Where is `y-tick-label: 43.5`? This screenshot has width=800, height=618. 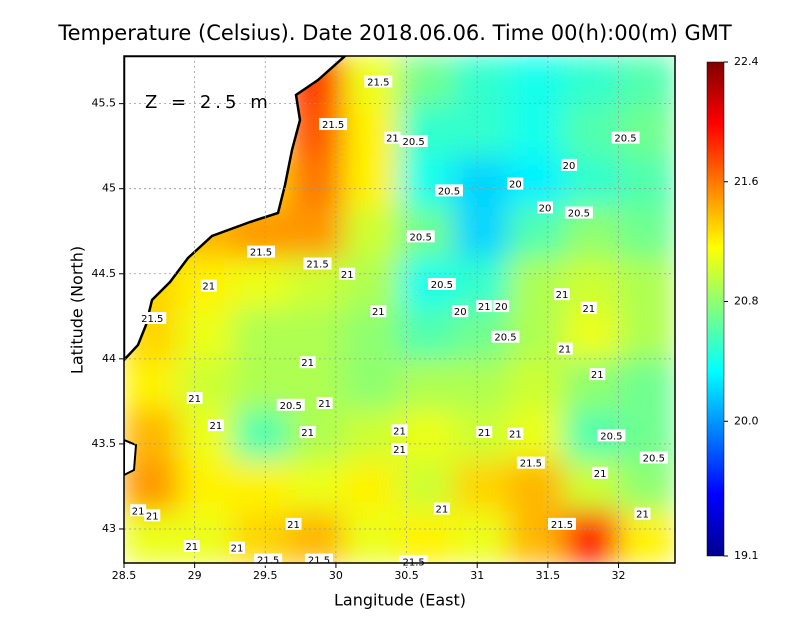 y-tick-label: 43.5 is located at coordinates (104, 443).